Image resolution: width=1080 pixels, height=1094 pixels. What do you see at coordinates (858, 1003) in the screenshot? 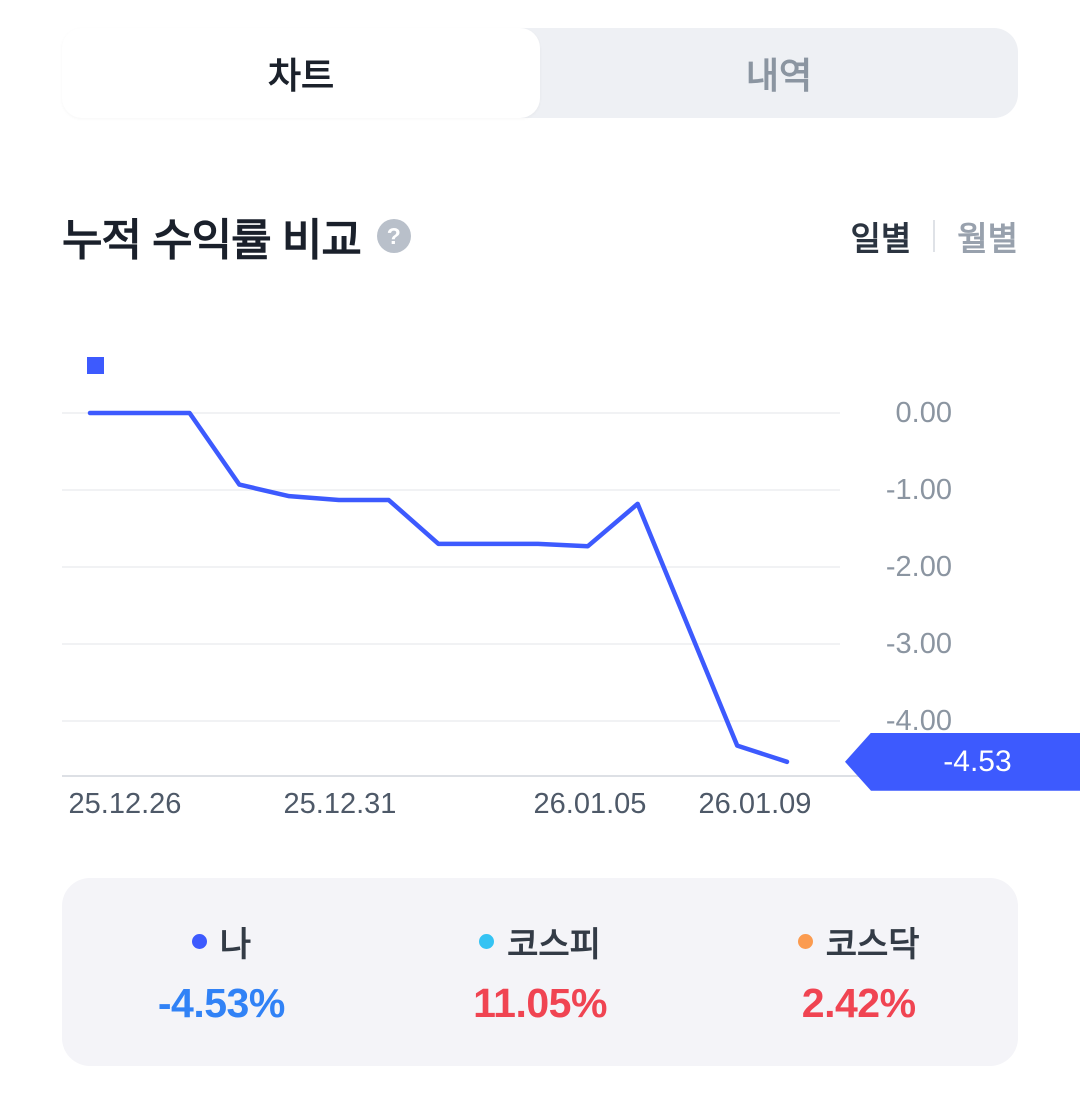
I see `legend-value: 2.42%` at bounding box center [858, 1003].